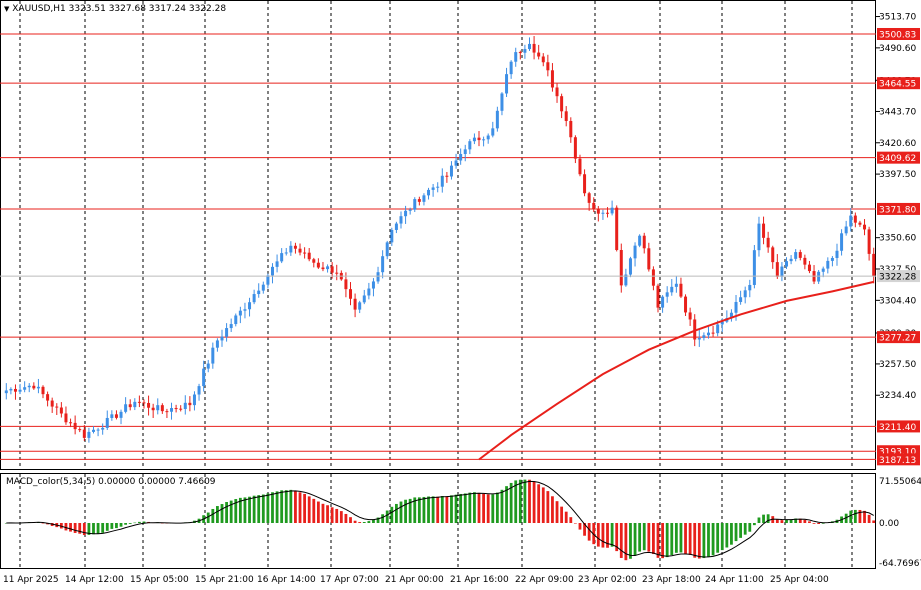 The image size is (921, 590). What do you see at coordinates (414, 580) in the screenshot?
I see `time-axis-label: 21 Apr 00:00` at bounding box center [414, 580].